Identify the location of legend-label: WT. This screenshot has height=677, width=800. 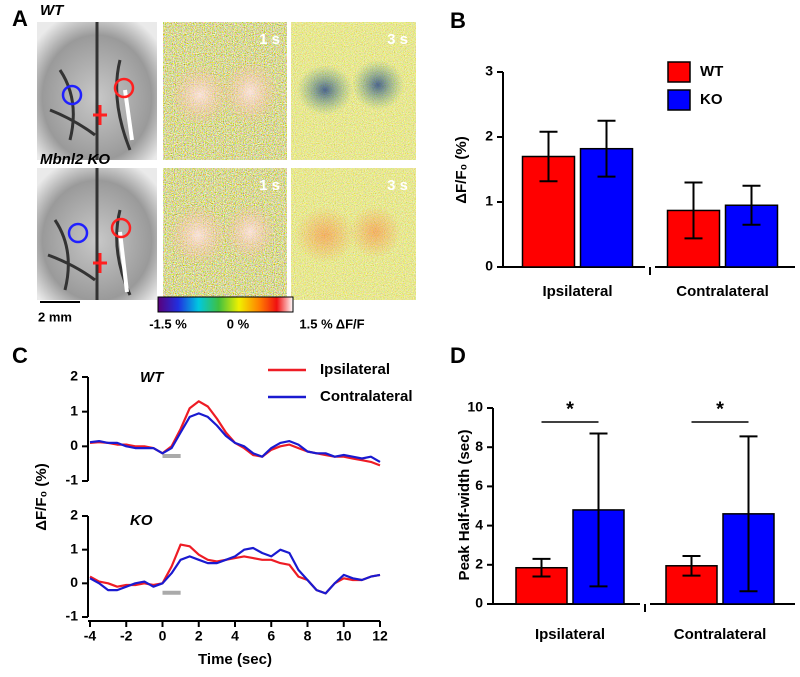
(711, 71).